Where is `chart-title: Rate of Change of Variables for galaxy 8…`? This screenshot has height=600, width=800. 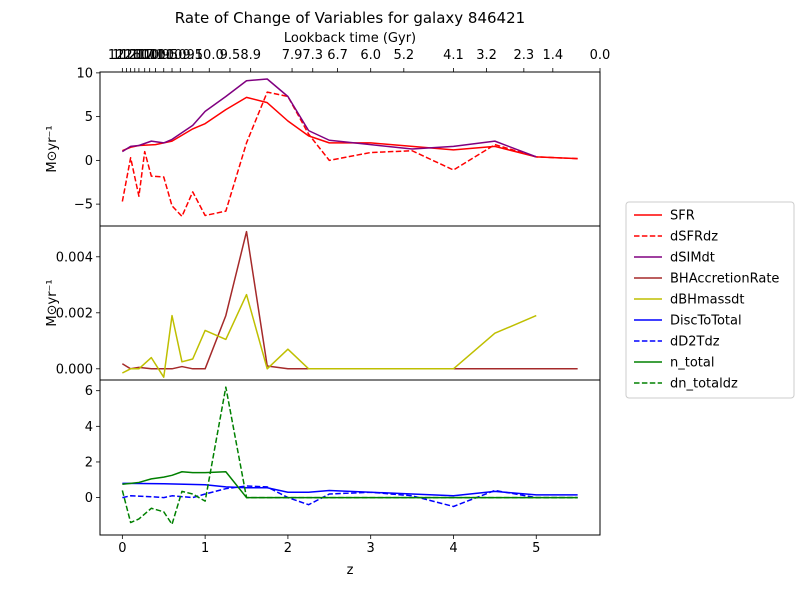
chart-title: Rate of Change of Variables for galaxy 8… is located at coordinates (350, 18).